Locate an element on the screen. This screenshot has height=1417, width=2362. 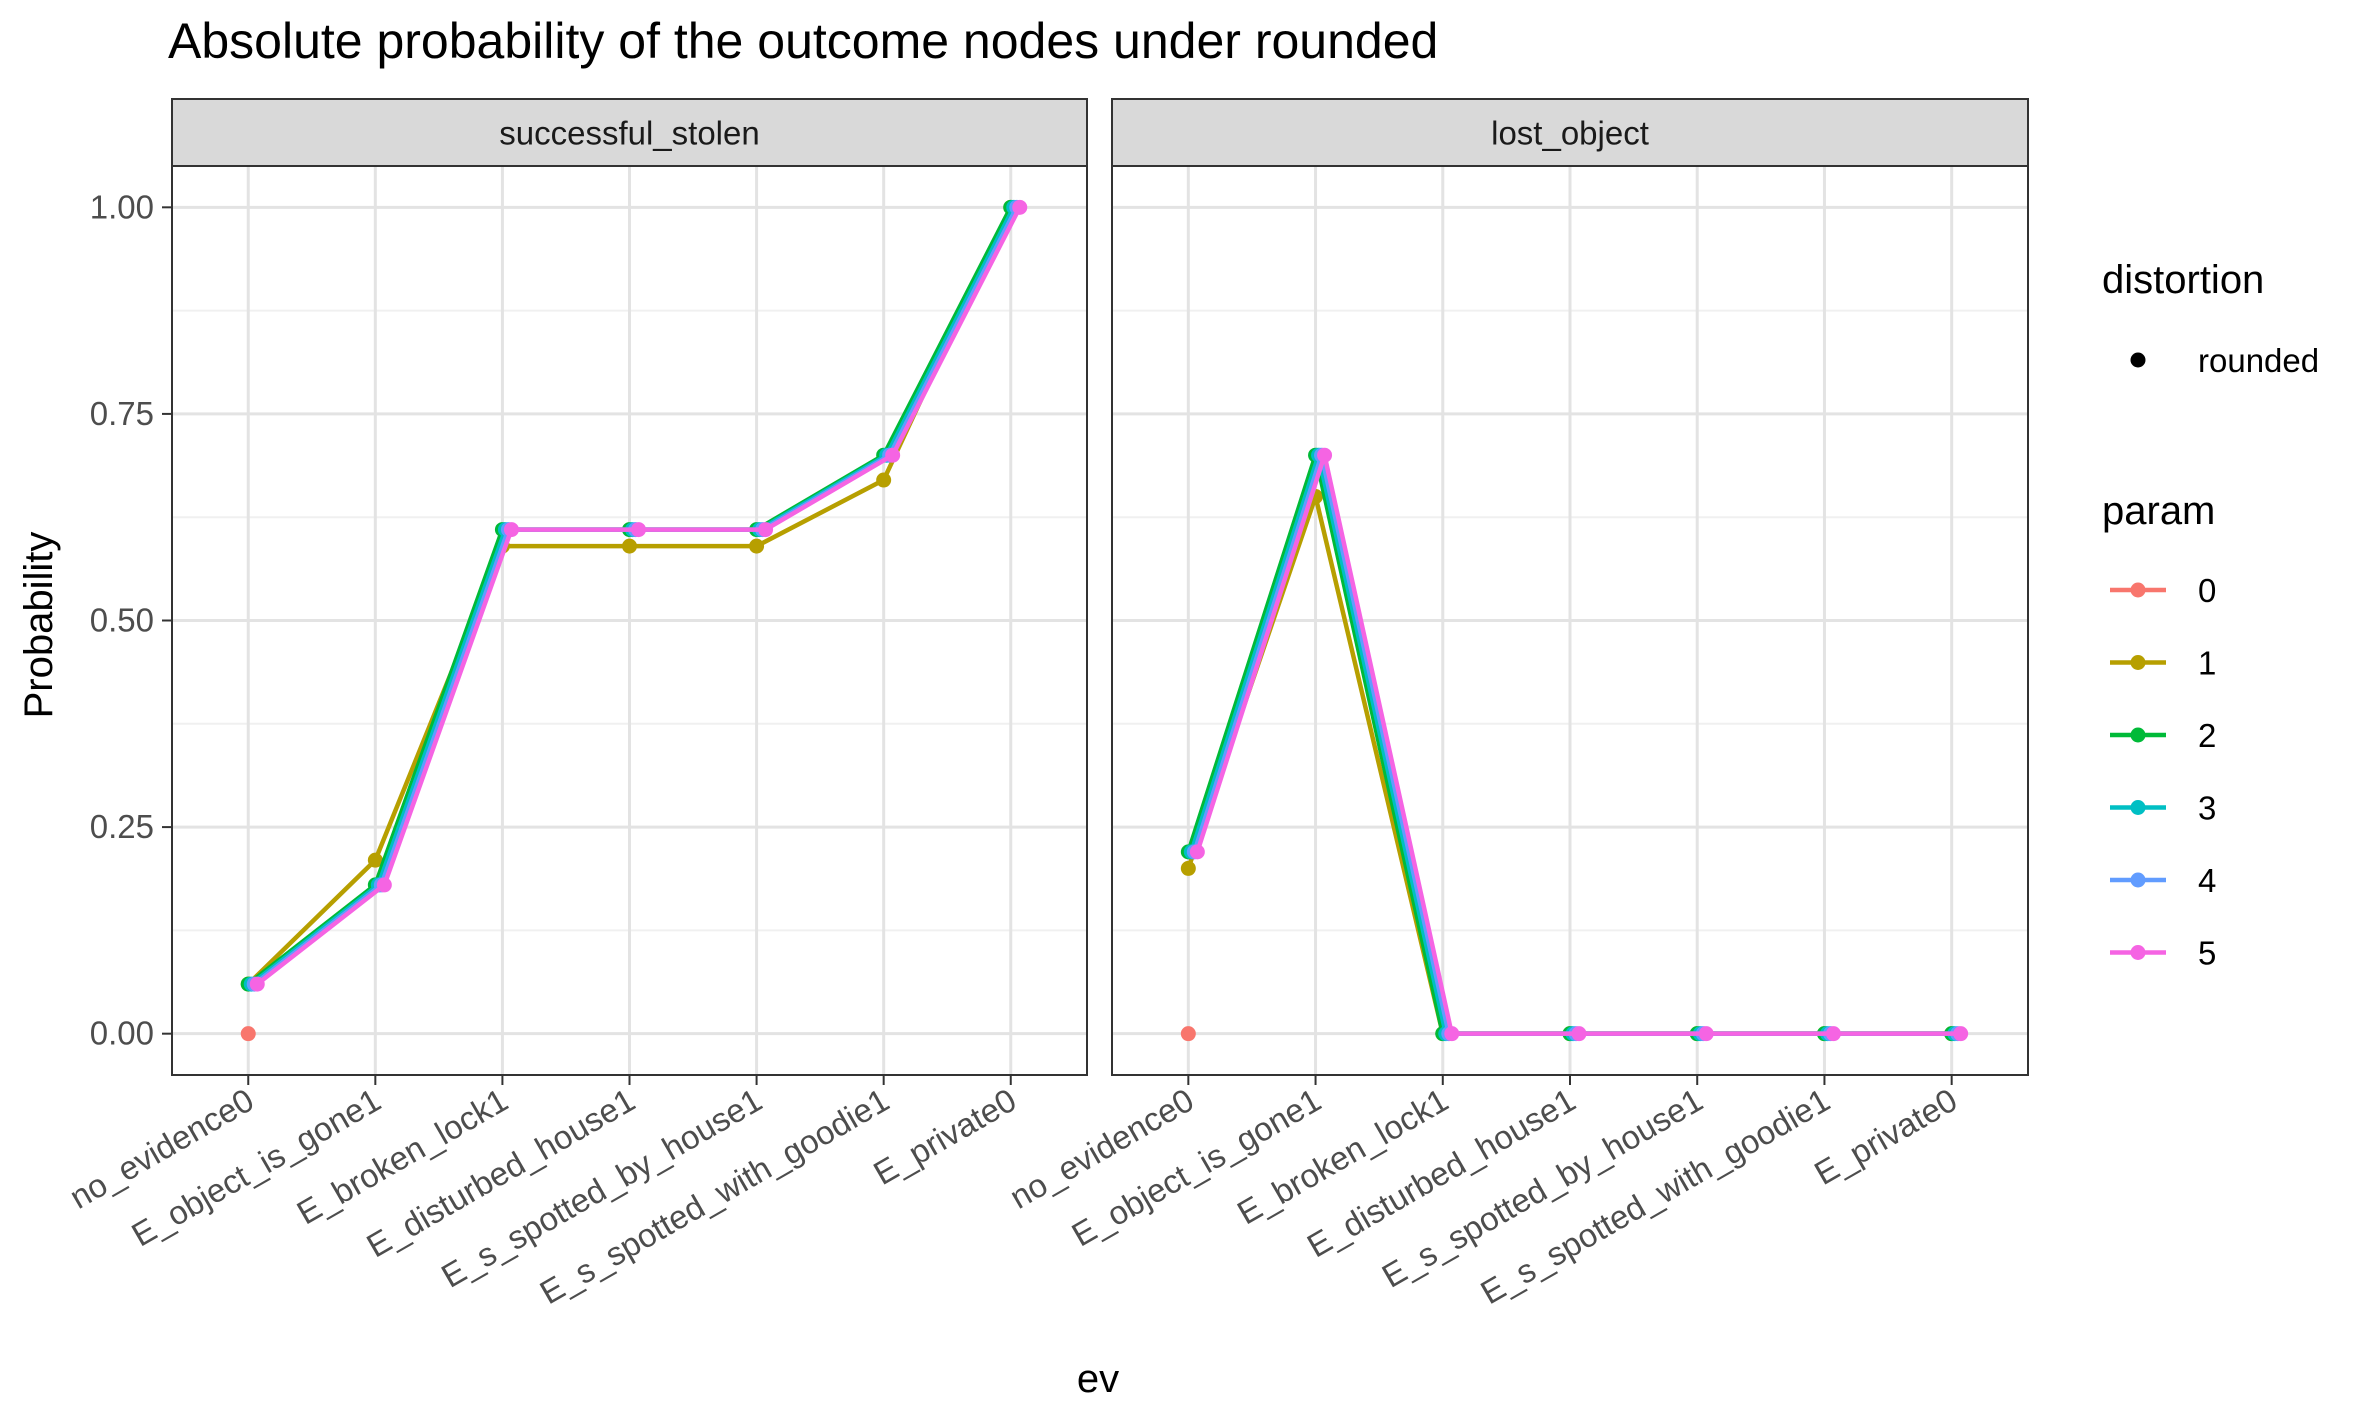
legend-key-distortion is located at coordinates (2138, 360).